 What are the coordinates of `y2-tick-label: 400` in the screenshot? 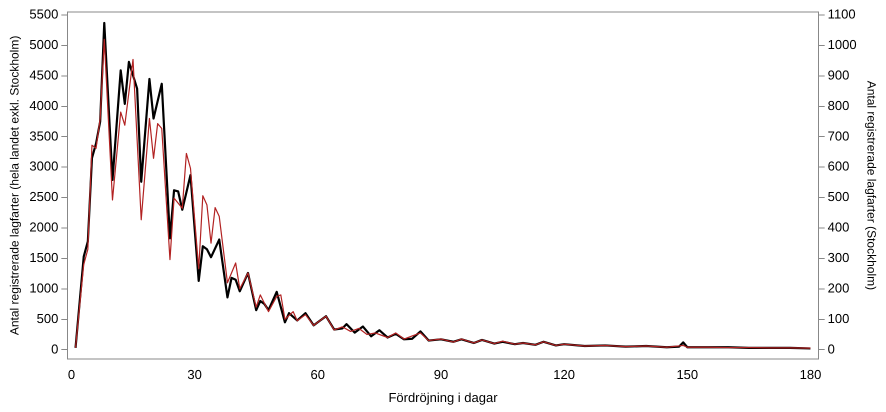 It's located at (839, 227).